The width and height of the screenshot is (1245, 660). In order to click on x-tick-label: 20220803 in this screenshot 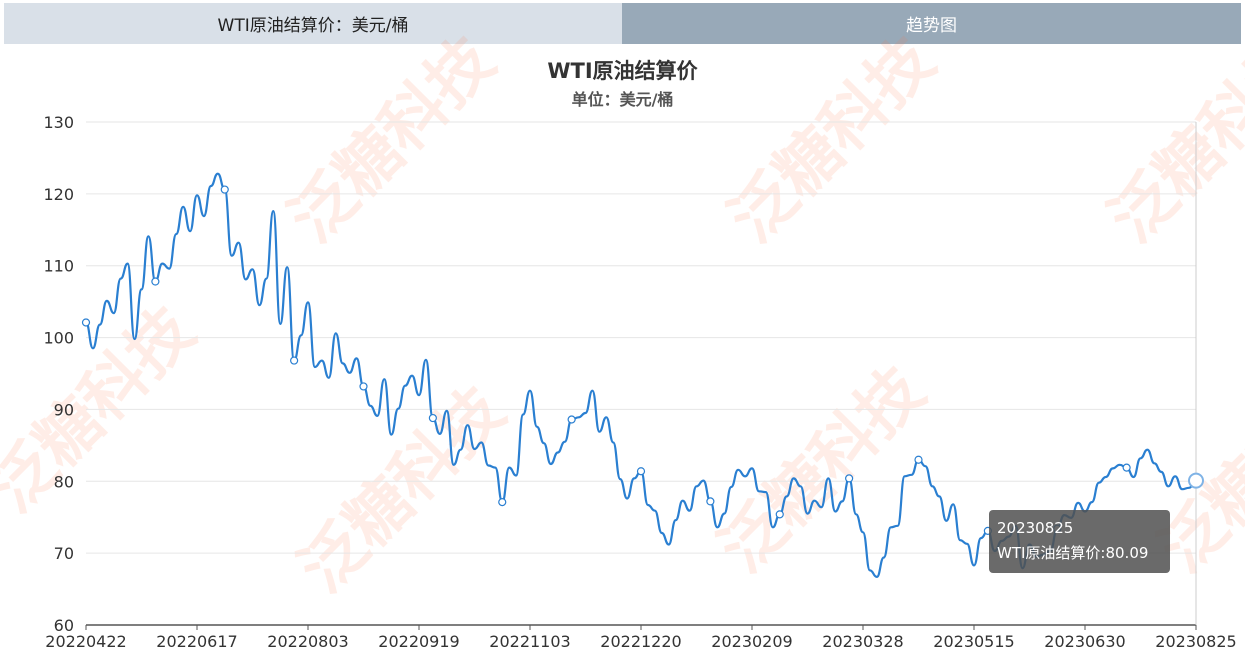, I will do `click(307, 641)`.